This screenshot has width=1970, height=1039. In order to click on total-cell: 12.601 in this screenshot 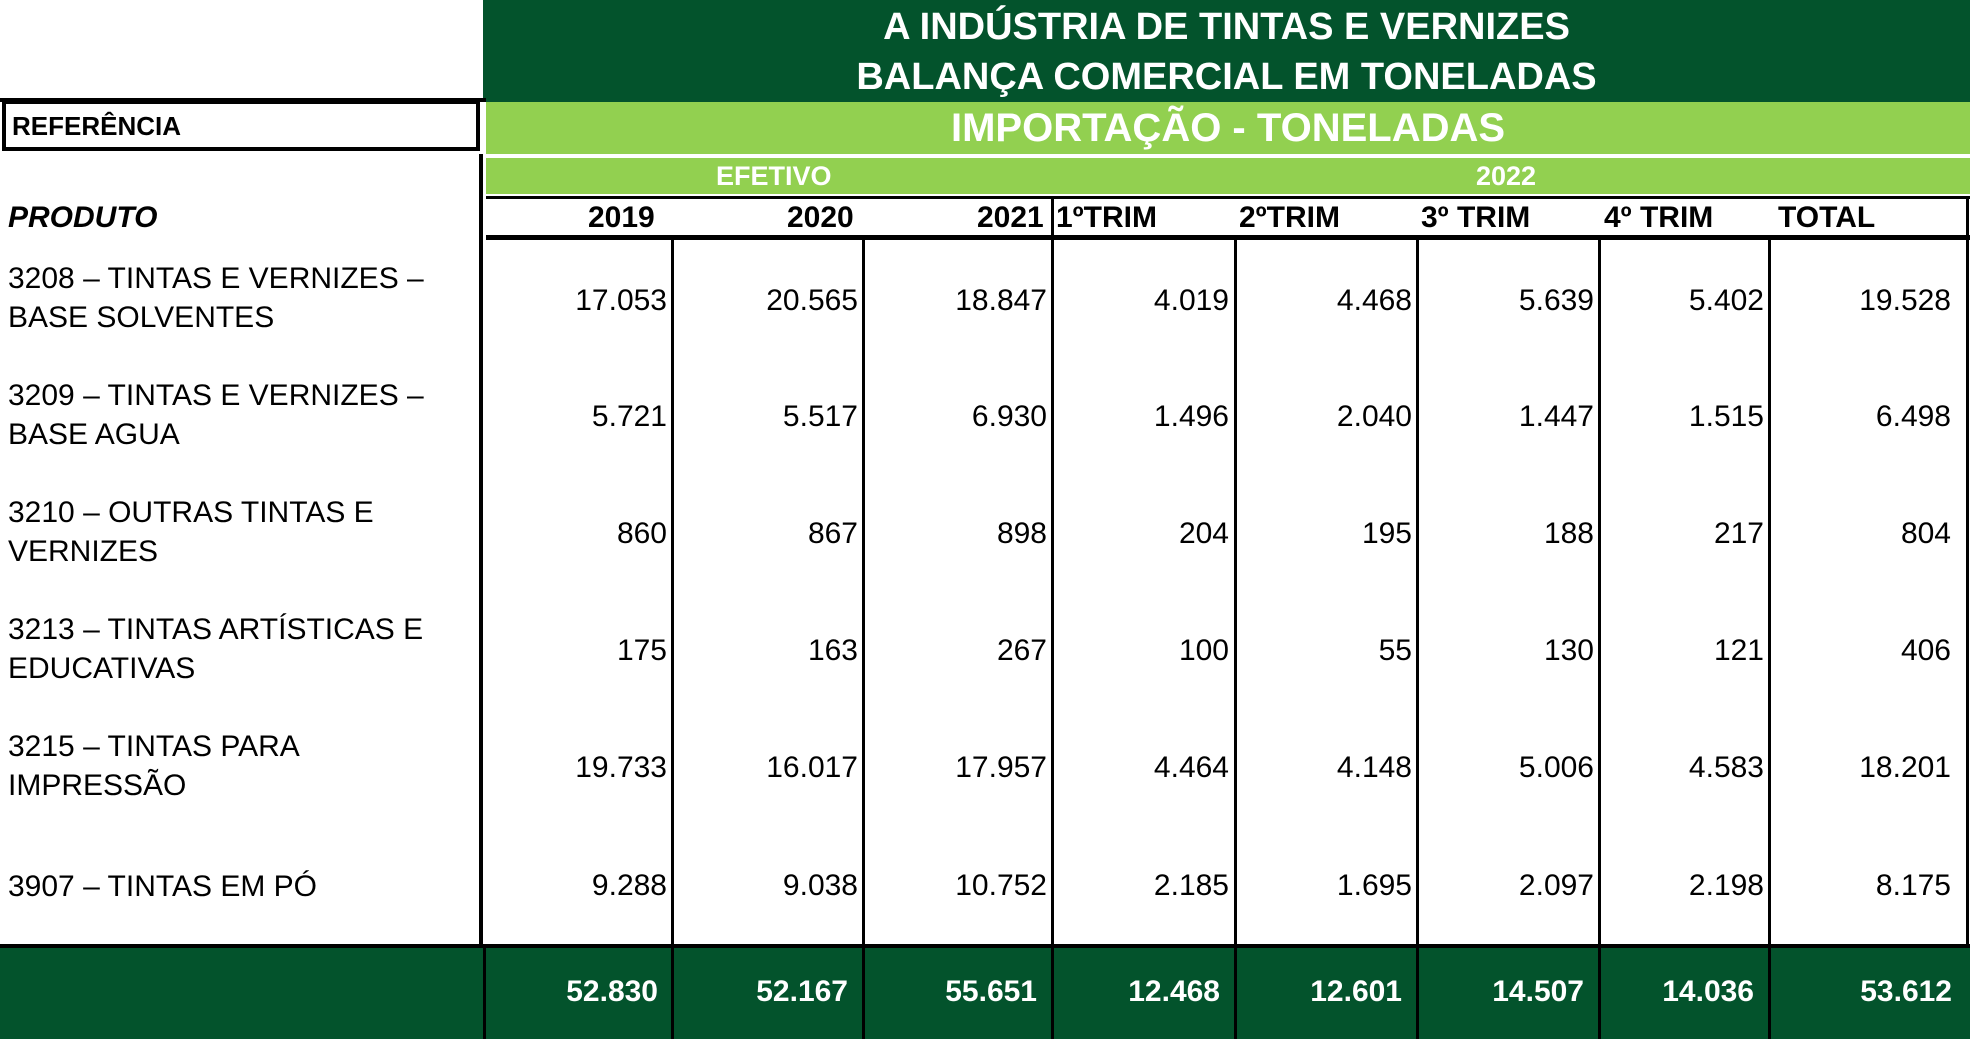, I will do `click(1356, 991)`.